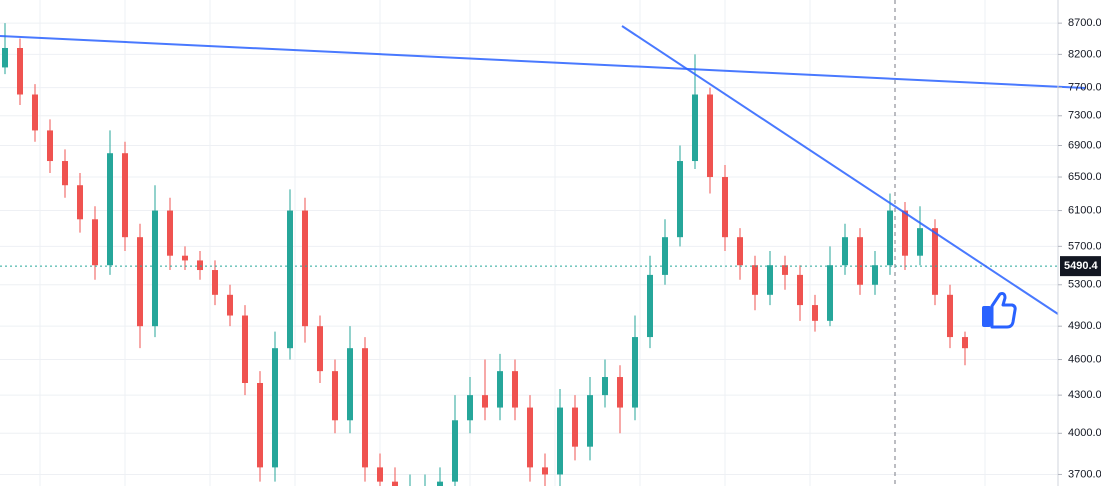  Describe the element at coordinates (1084, 395) in the screenshot. I see `y-tick-label: 4300.0` at that location.